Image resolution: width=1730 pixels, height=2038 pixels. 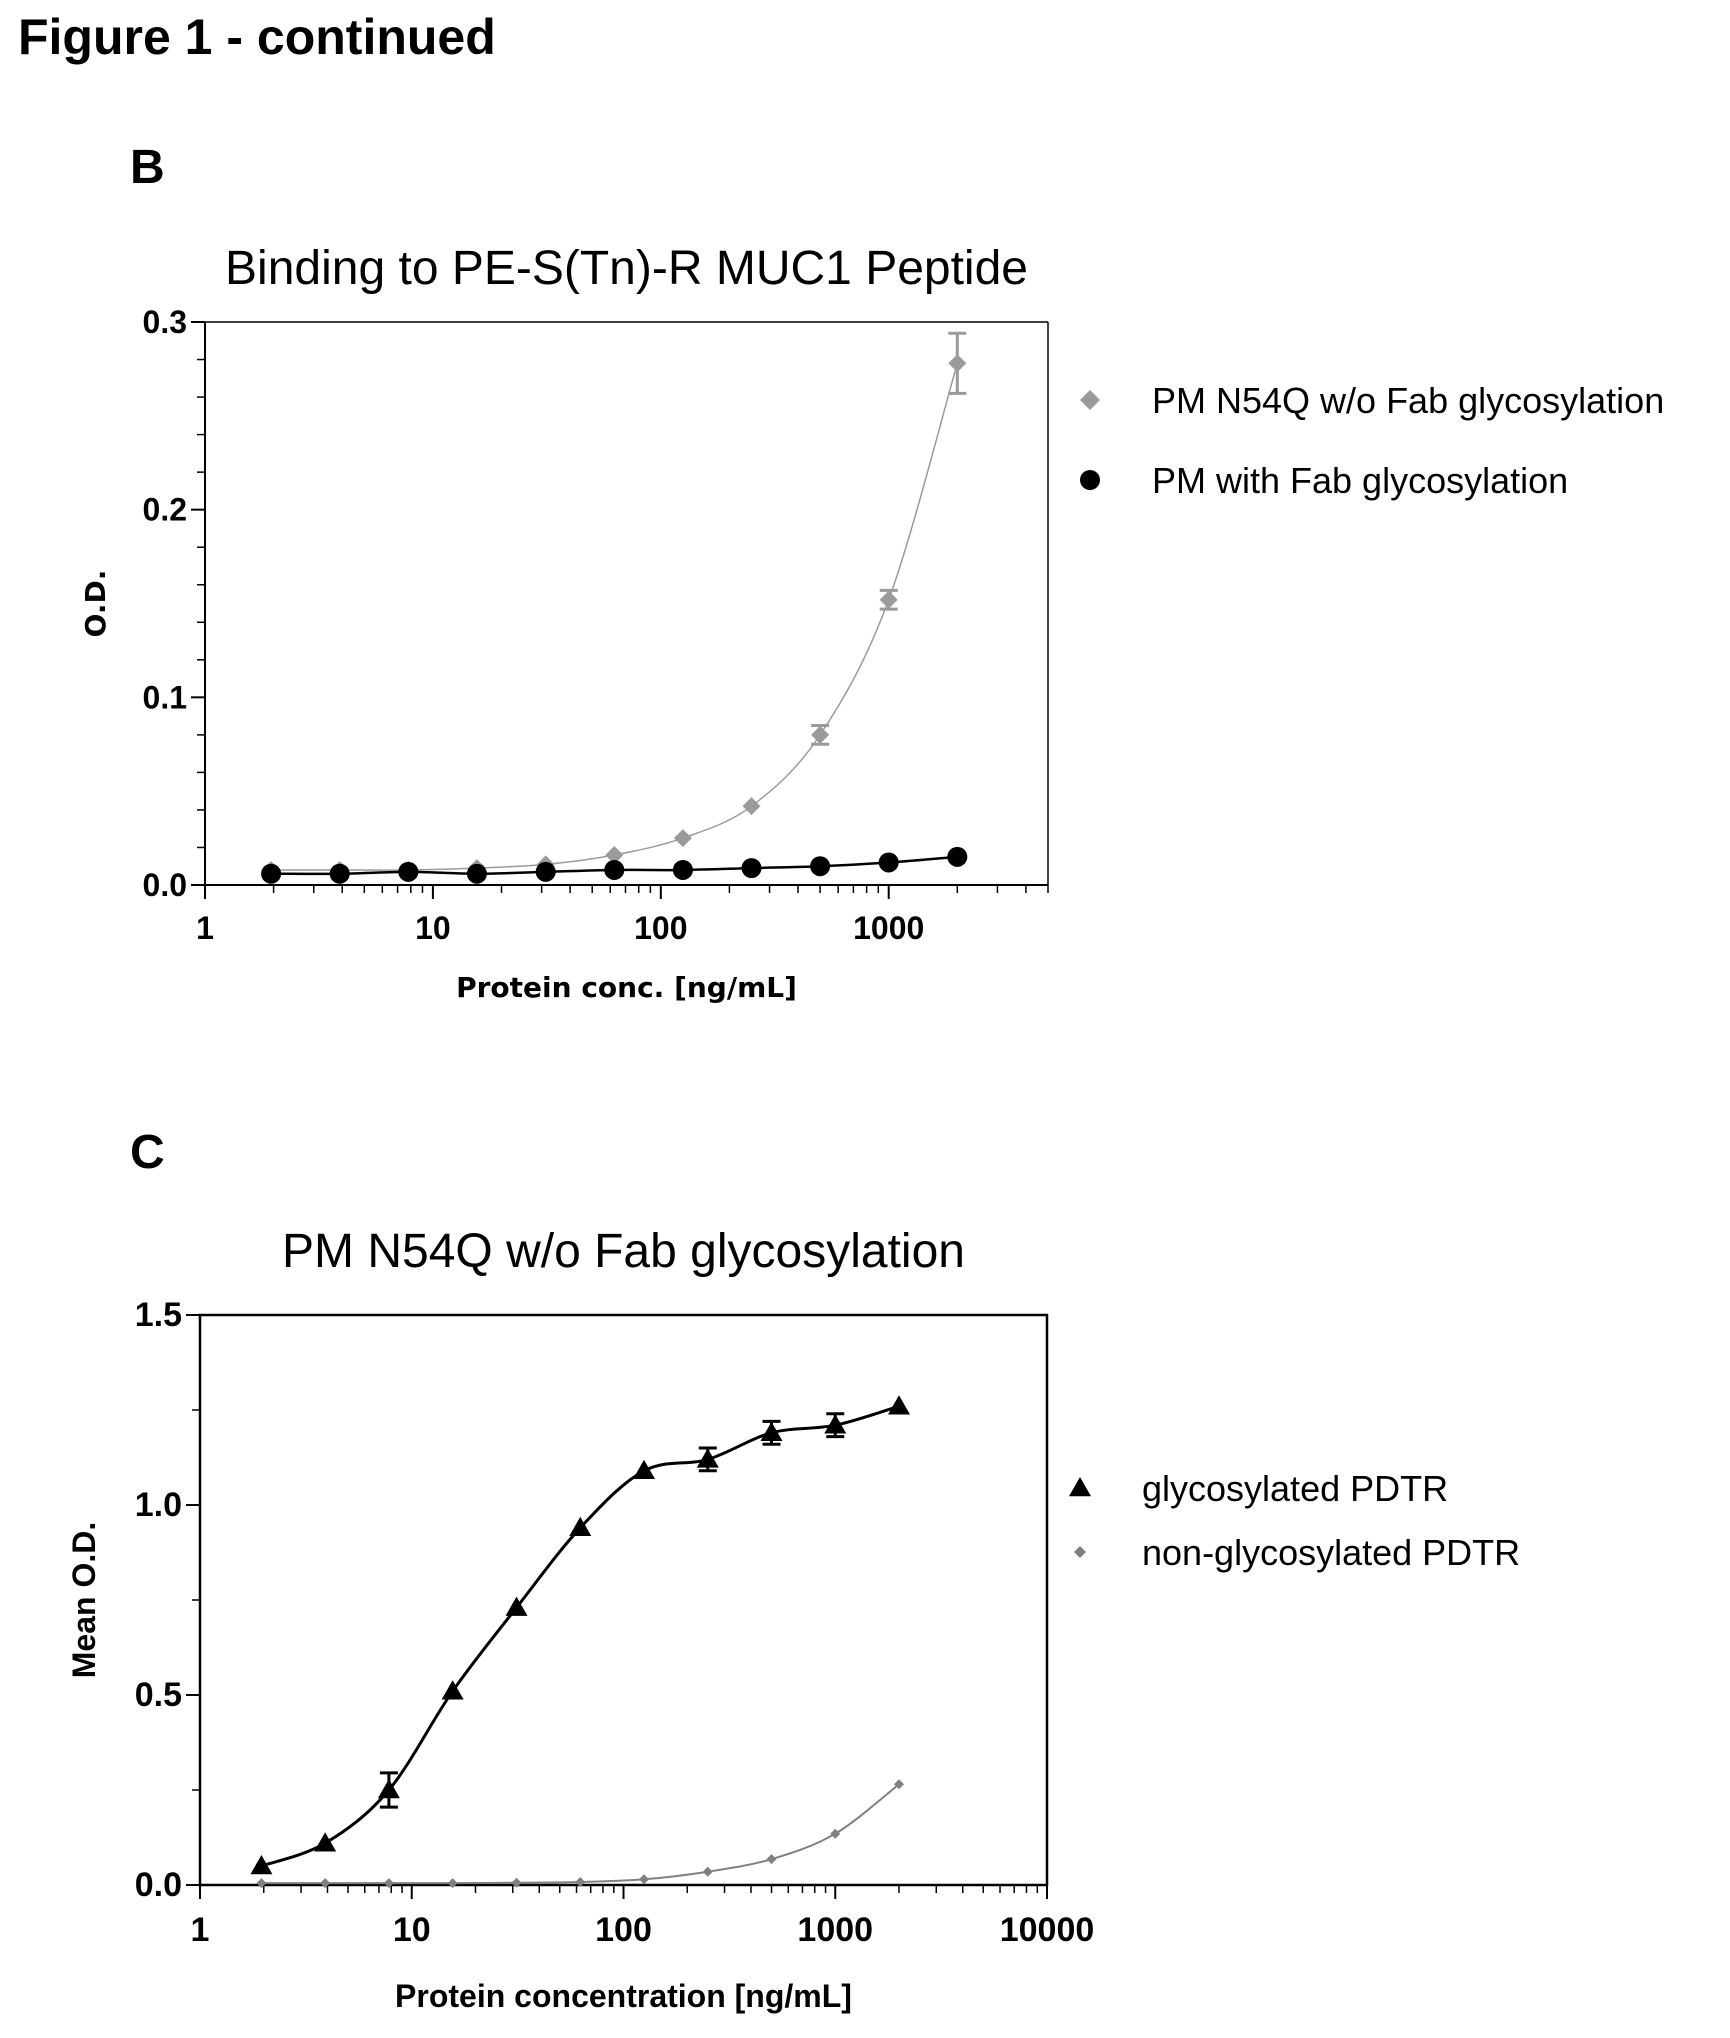 What do you see at coordinates (623, 1251) in the screenshot?
I see `chart-title: PM N54Q w/o Fab glycosylation` at bounding box center [623, 1251].